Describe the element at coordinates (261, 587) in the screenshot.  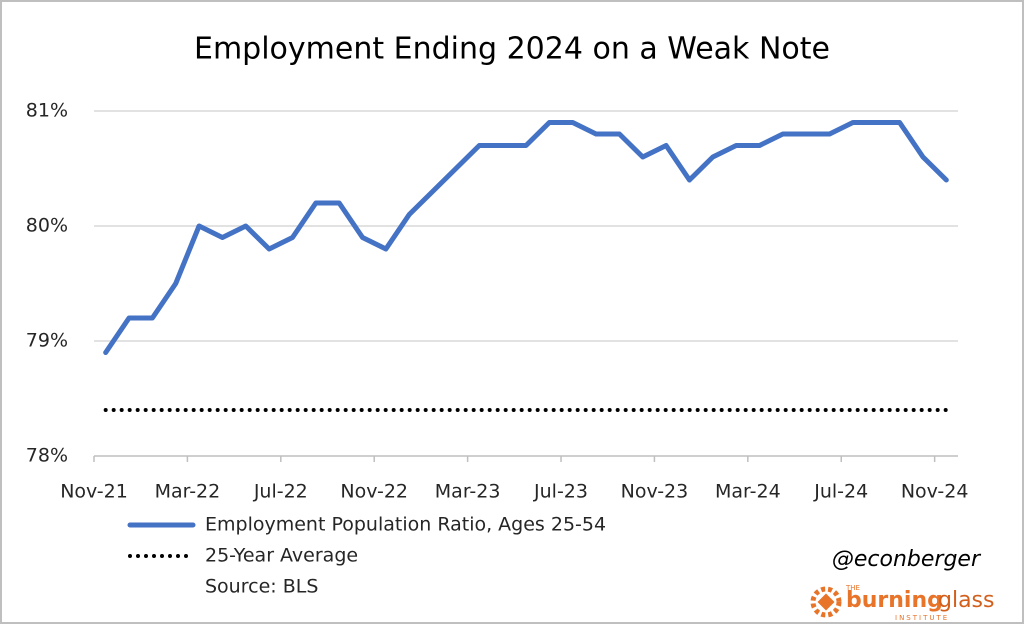
I see `source: Source: BLS` at that location.